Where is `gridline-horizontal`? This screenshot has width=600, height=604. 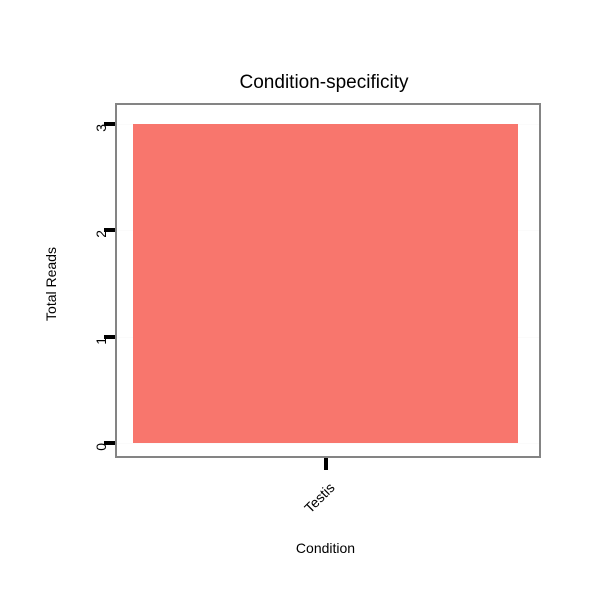
gridline-horizontal is located at coordinates (328, 443).